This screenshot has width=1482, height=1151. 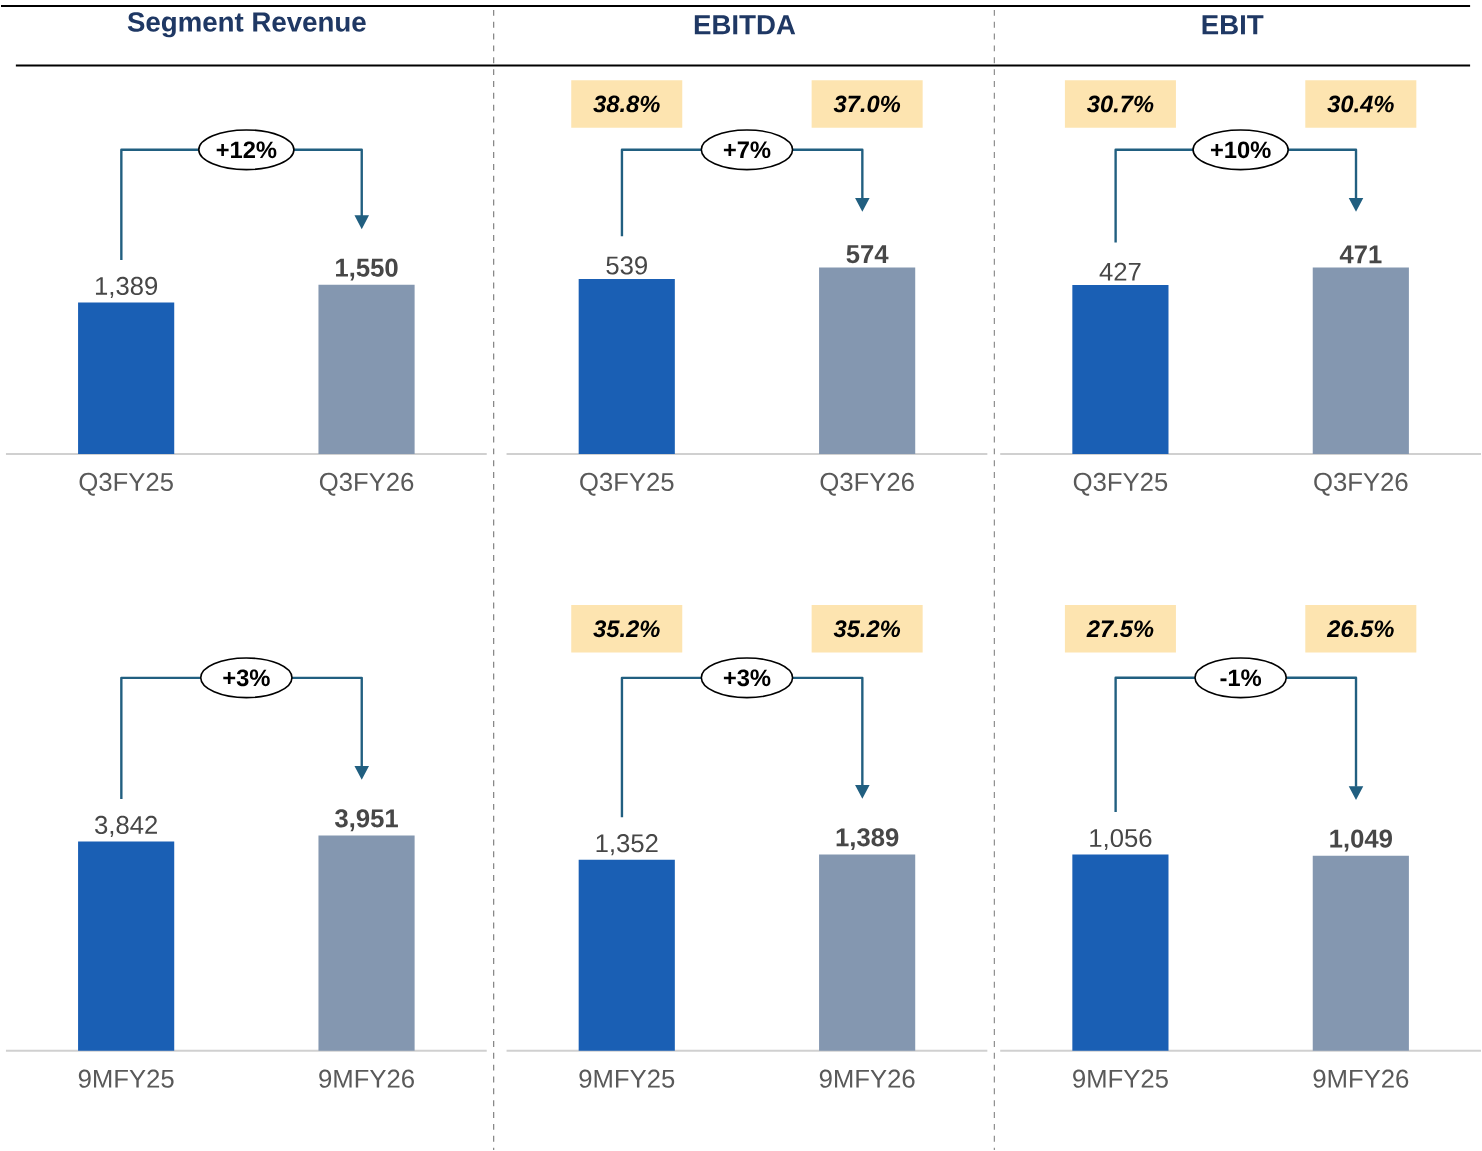 What do you see at coordinates (867, 104) in the screenshot?
I see `text: 37.0%` at bounding box center [867, 104].